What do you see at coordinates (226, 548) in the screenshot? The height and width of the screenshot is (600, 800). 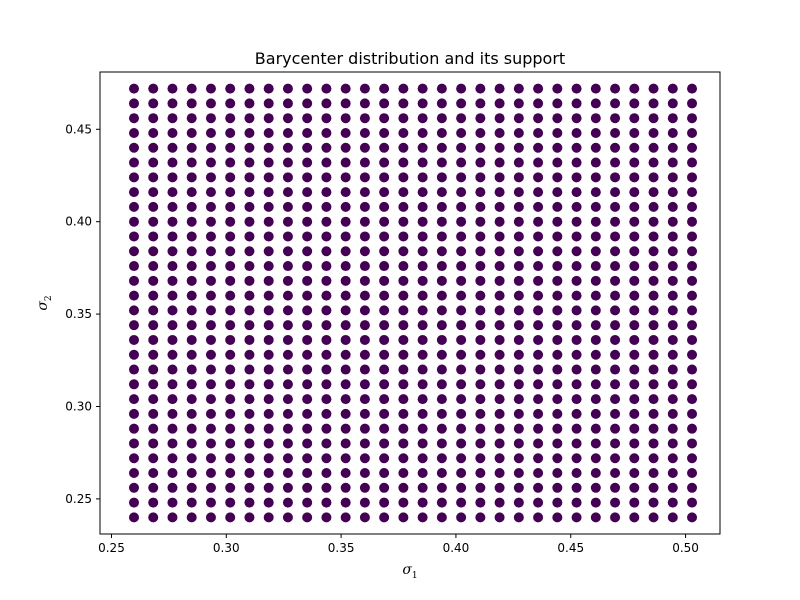 I see `x-tick-label: 0.30` at bounding box center [226, 548].